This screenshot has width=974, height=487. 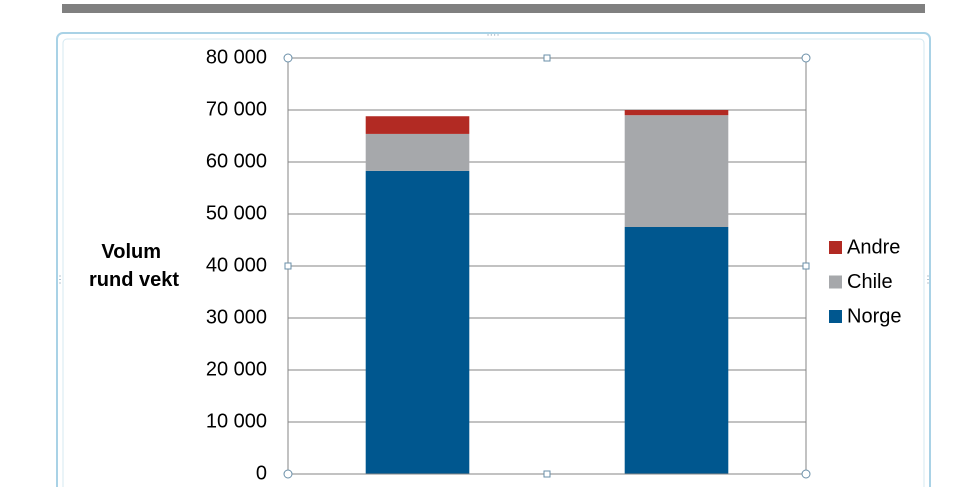 What do you see at coordinates (236, 369) in the screenshot?
I see `y-tick-label: 20 000` at bounding box center [236, 369].